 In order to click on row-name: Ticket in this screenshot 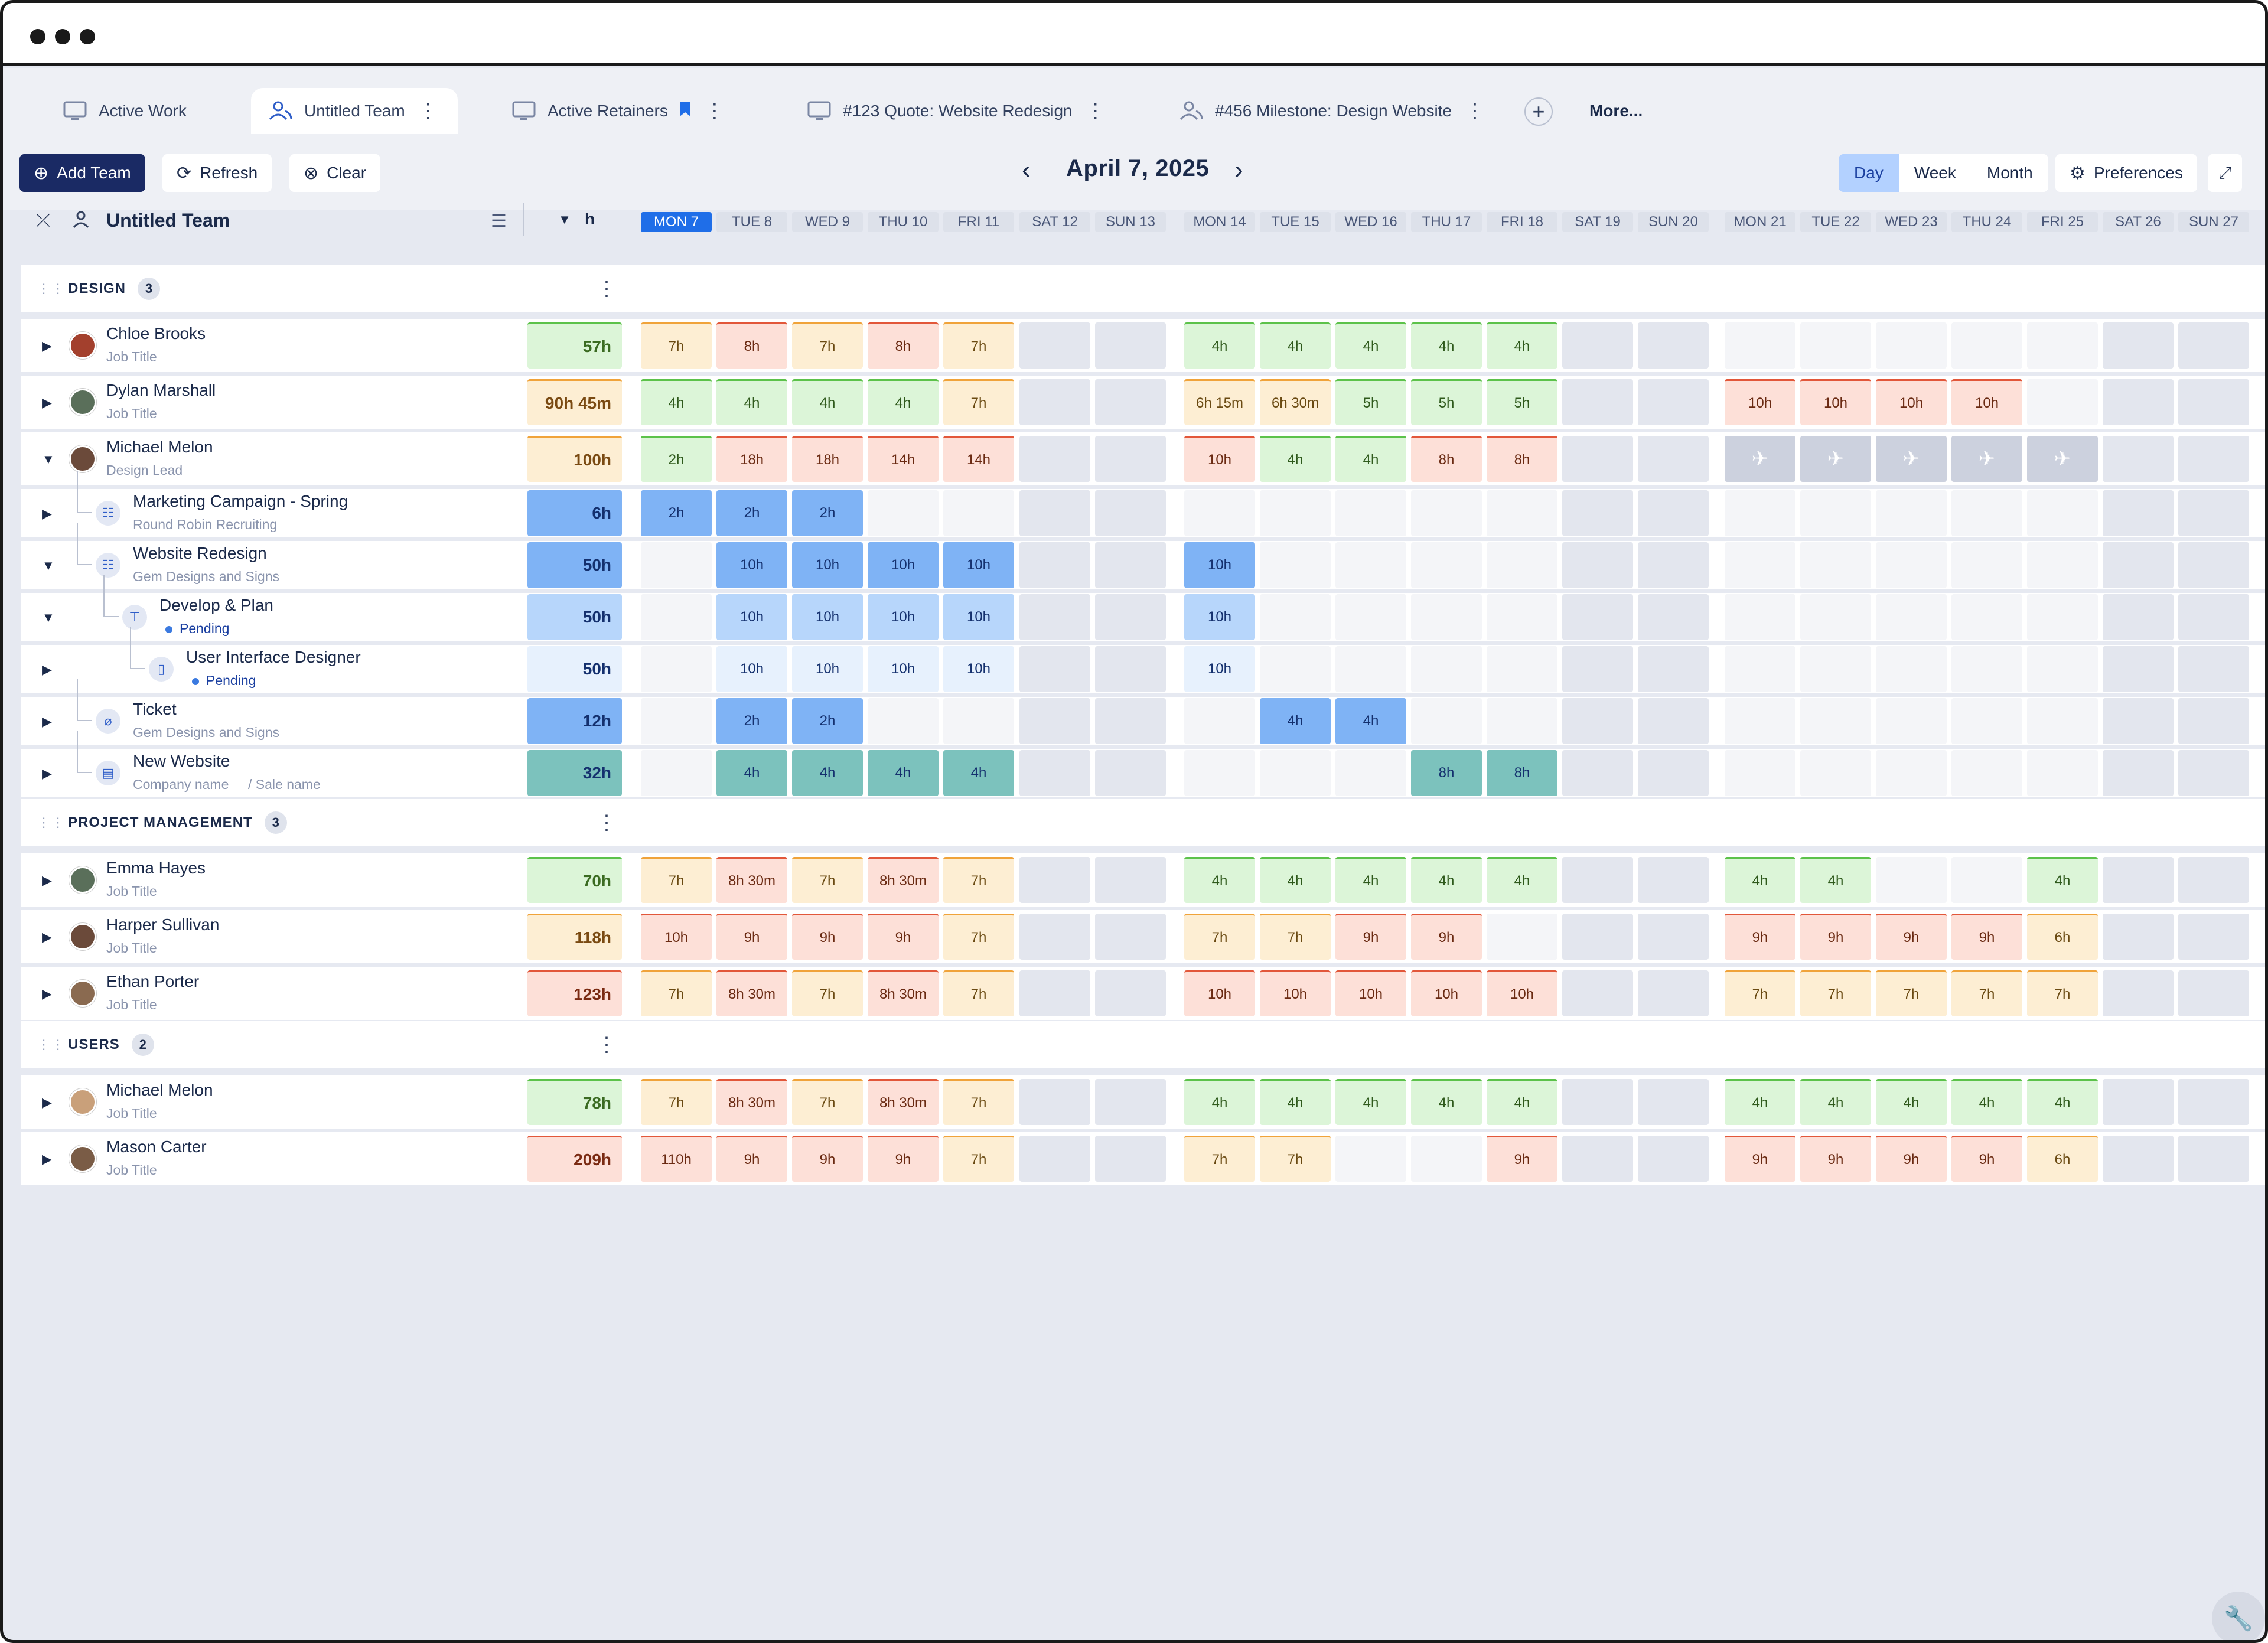, I will do `click(155, 709)`.